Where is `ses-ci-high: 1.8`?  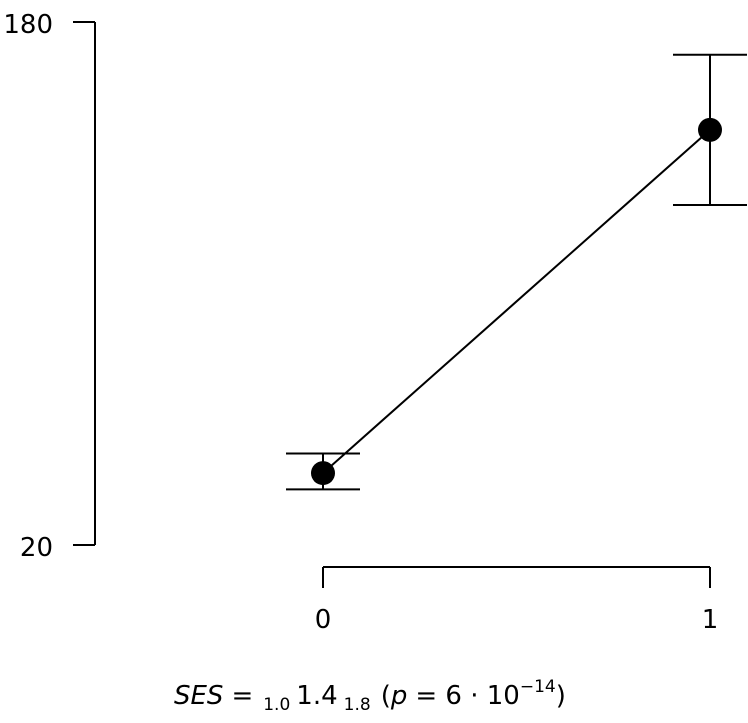
ses-ci-high: 1.8 is located at coordinates (357, 705).